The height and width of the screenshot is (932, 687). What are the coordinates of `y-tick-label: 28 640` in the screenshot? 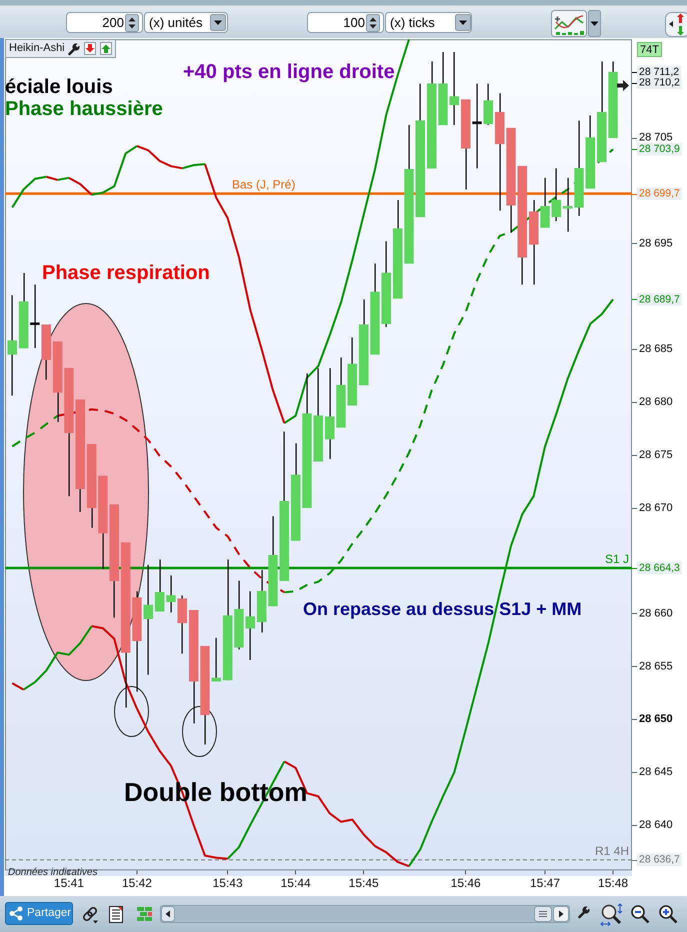 It's located at (656, 824).